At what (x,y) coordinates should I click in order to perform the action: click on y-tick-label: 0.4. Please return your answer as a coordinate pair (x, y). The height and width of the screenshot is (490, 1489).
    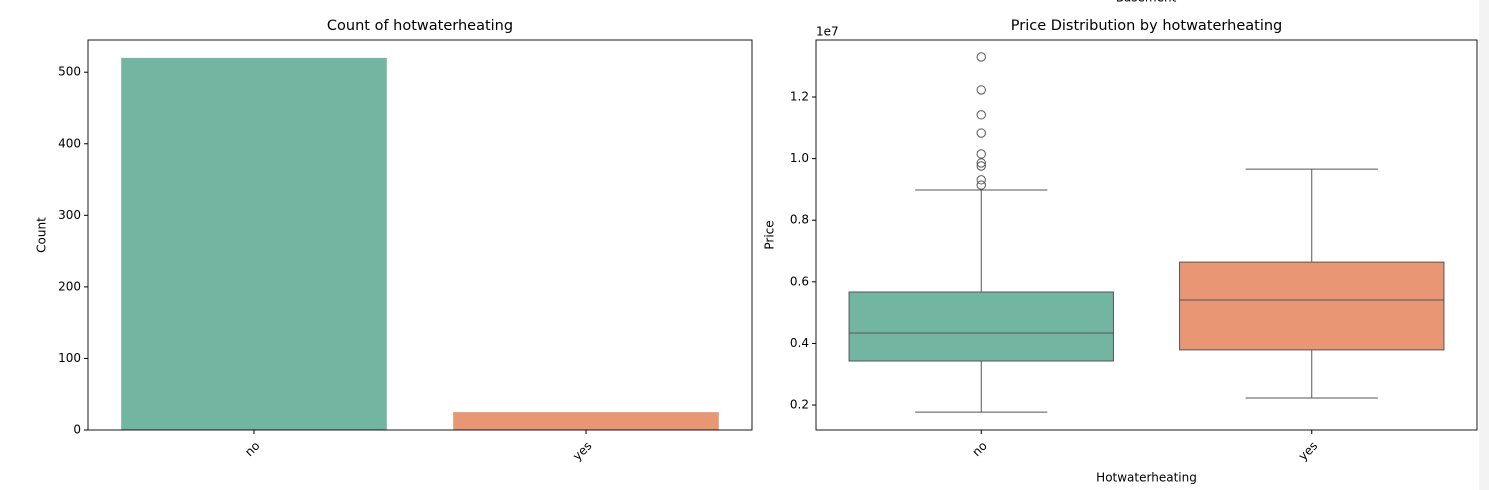
    Looking at the image, I should click on (799, 343).